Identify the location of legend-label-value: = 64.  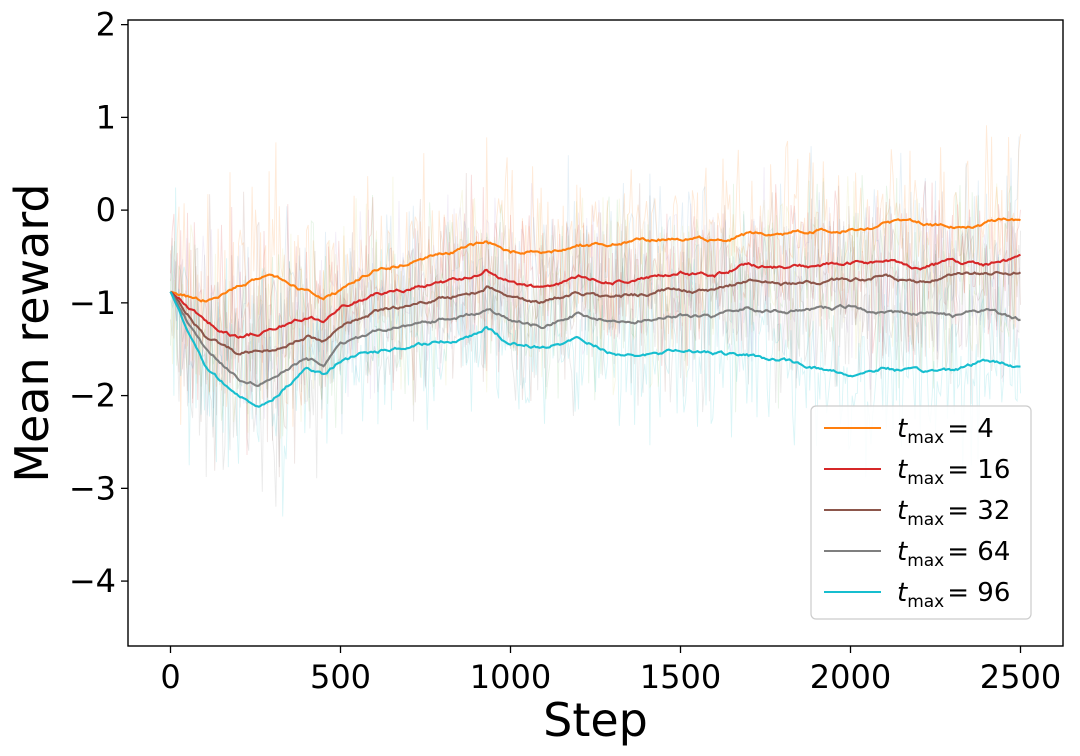
(978, 552).